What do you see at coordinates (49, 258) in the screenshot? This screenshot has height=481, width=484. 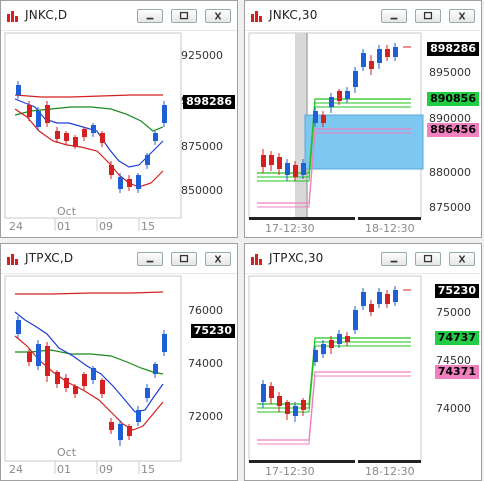 I see `window-title: JTPXC,D` at bounding box center [49, 258].